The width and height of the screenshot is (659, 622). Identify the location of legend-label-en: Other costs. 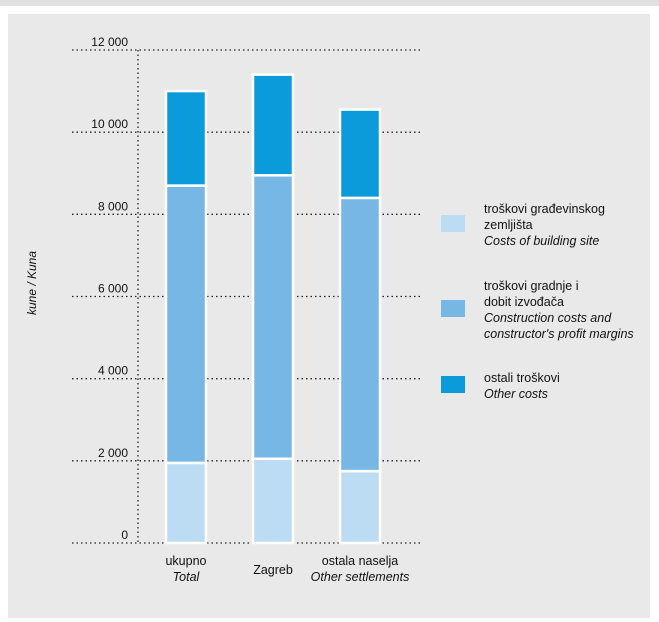
(516, 394).